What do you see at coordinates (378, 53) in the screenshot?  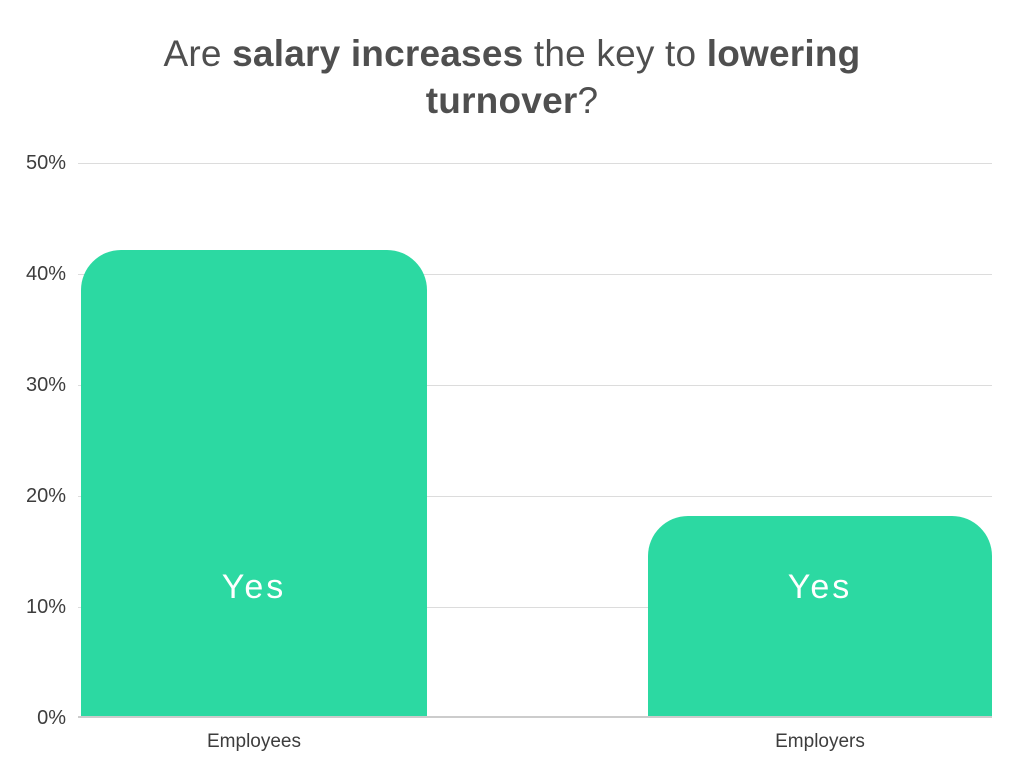 I see `title-segment: salary increases` at bounding box center [378, 53].